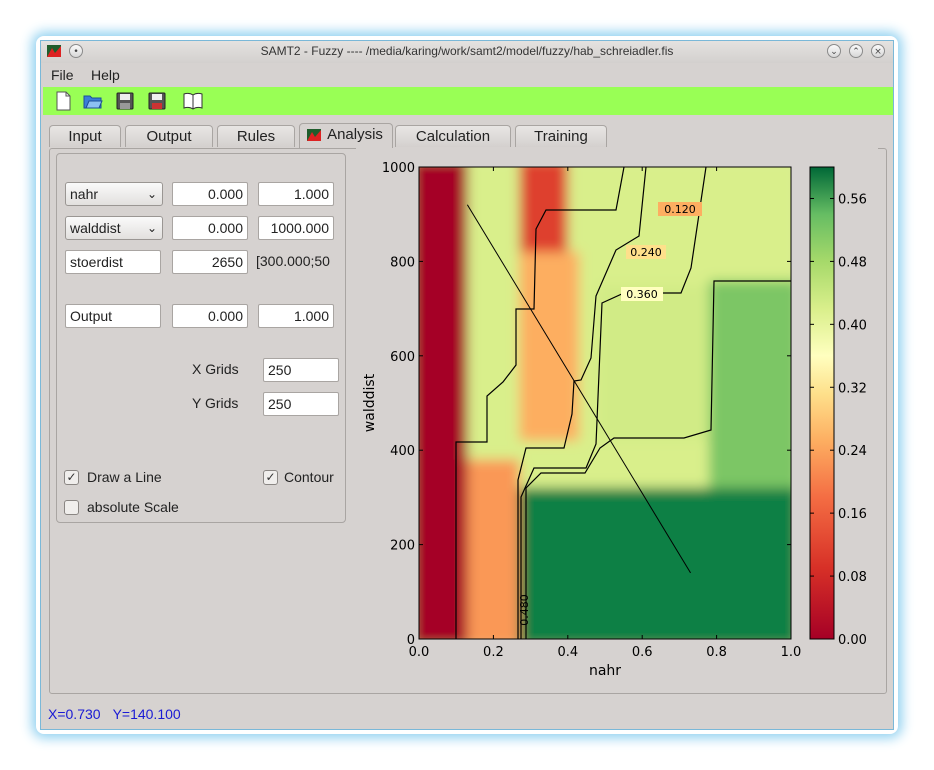  Describe the element at coordinates (852, 577) in the screenshot. I see `colorbar-tick-label: 0.08` at that location.